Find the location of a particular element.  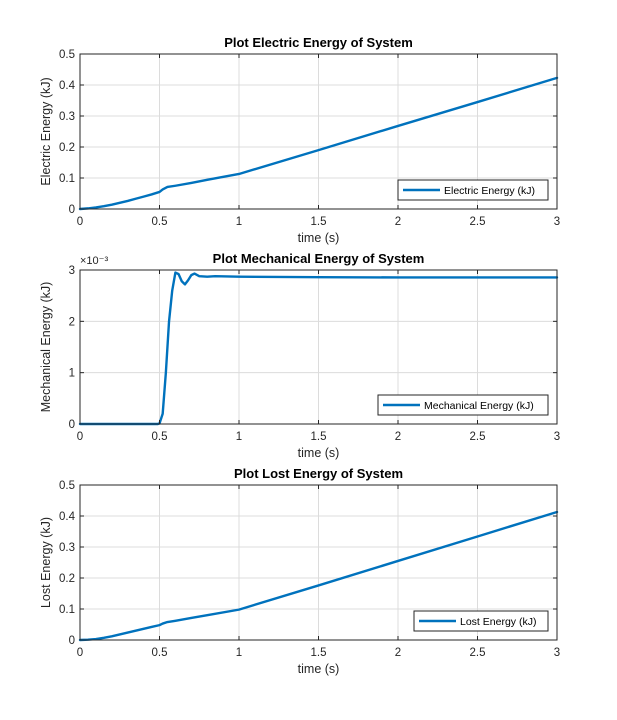

chart-title: Plot Lost Energy of System is located at coordinates (318, 473).